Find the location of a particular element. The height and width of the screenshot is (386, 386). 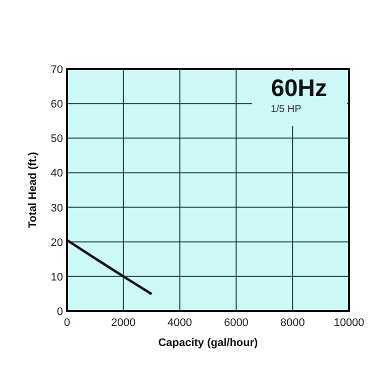

x-tick-label: 6000 is located at coordinates (236, 323).